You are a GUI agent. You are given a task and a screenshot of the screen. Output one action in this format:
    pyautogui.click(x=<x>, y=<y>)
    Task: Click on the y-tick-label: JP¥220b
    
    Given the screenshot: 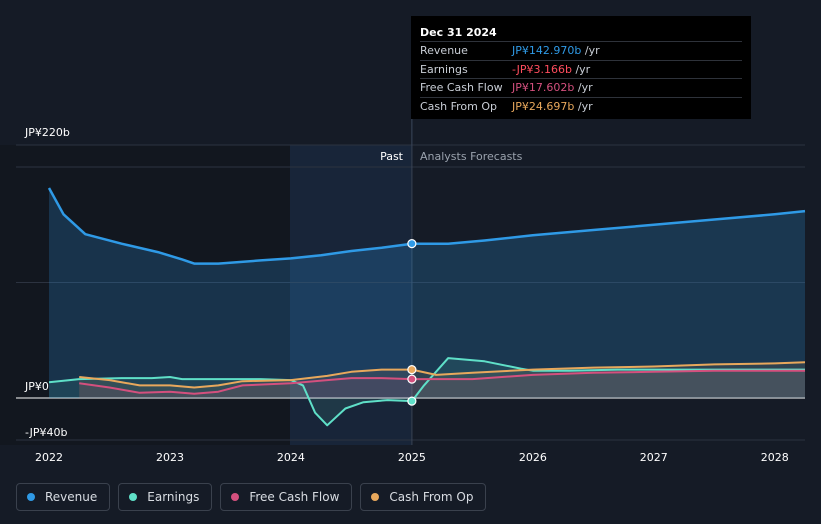 What is the action you would take?
    pyautogui.click(x=47, y=132)
    